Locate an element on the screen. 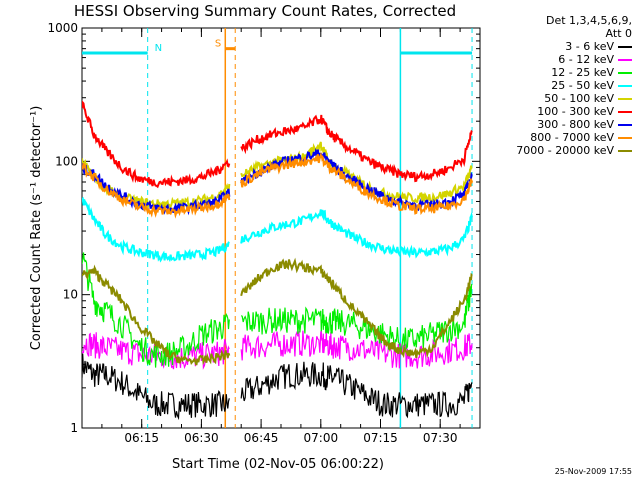 The height and width of the screenshot is (480, 640). series-25-50-kev is located at coordinates (277, 230).